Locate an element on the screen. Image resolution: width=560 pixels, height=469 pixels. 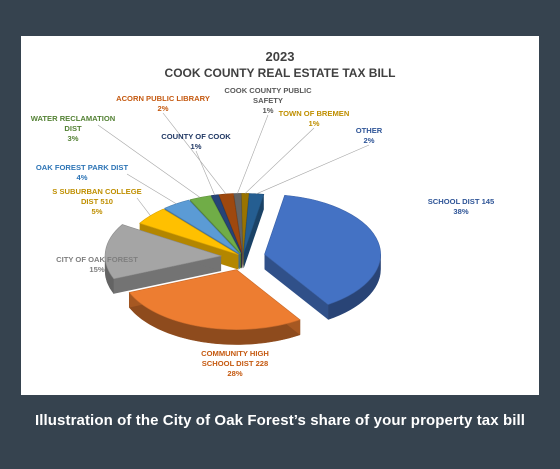
slice-label-community-high-school-dist-228: COMMUNITY HIGH SCHOOL DIST 228 28% is located at coordinates (235, 363).